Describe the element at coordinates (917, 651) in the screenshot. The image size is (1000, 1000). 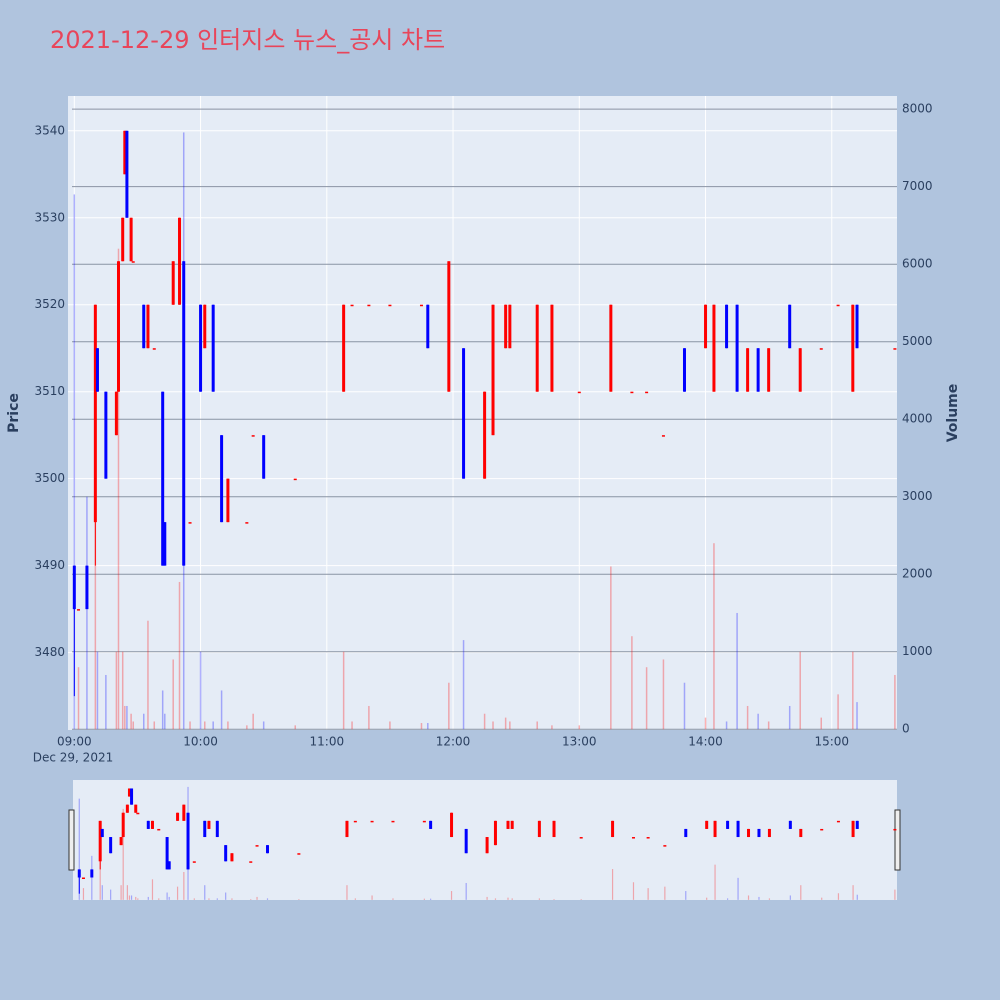
I see `y2-tick-label: 1000` at that location.